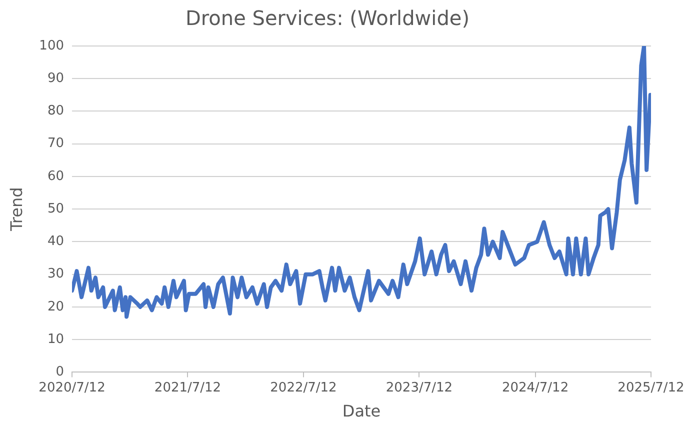  What do you see at coordinates (327, 18) in the screenshot?
I see `chart-title: Drone Services: (Worldwide)` at bounding box center [327, 18].